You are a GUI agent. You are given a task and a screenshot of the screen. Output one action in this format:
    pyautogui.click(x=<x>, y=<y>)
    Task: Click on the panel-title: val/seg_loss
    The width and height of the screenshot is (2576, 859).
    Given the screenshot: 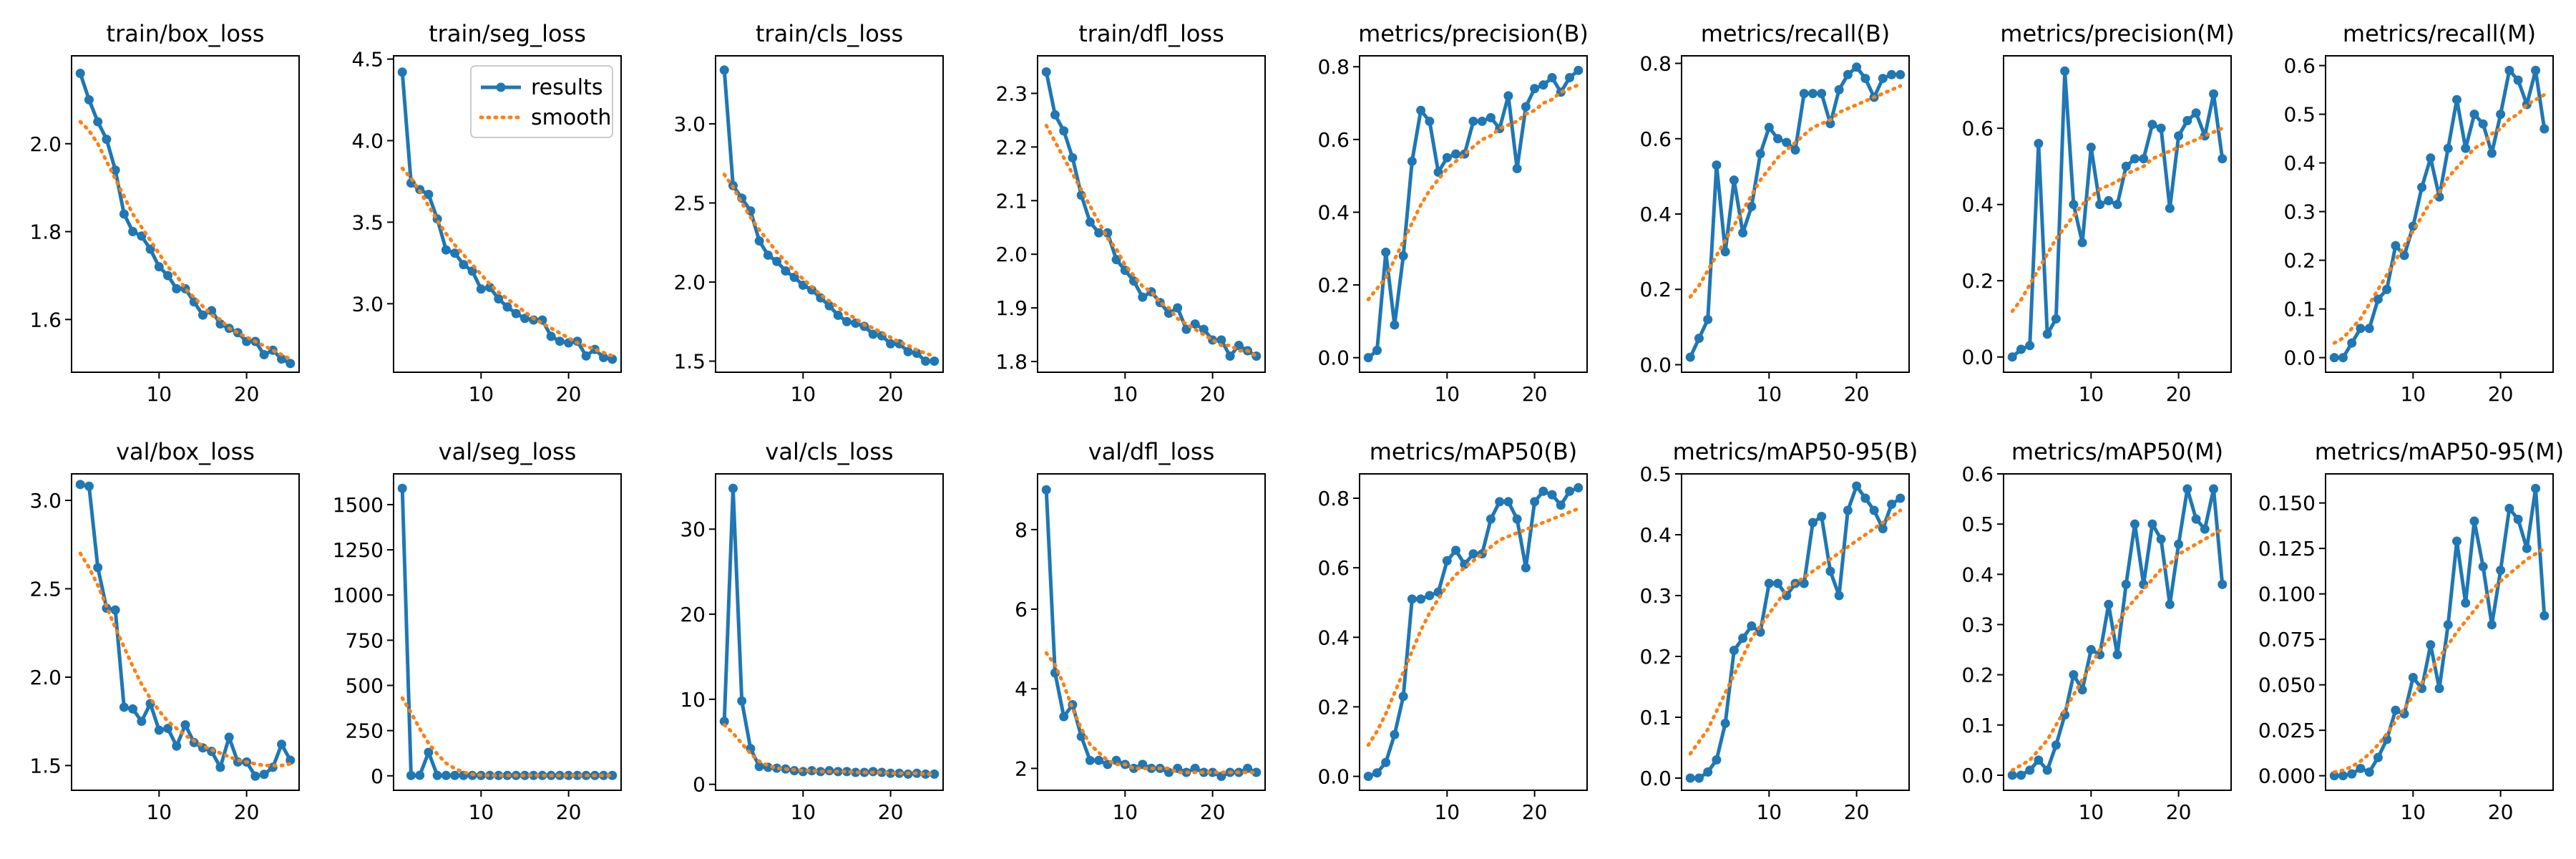 What is the action you would take?
    pyautogui.click(x=508, y=451)
    